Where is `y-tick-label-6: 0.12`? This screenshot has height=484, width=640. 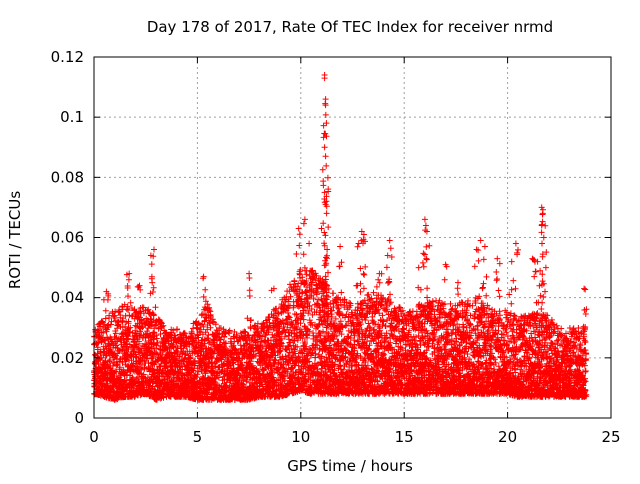
y-tick-label-6: 0.12 is located at coordinates (67, 57).